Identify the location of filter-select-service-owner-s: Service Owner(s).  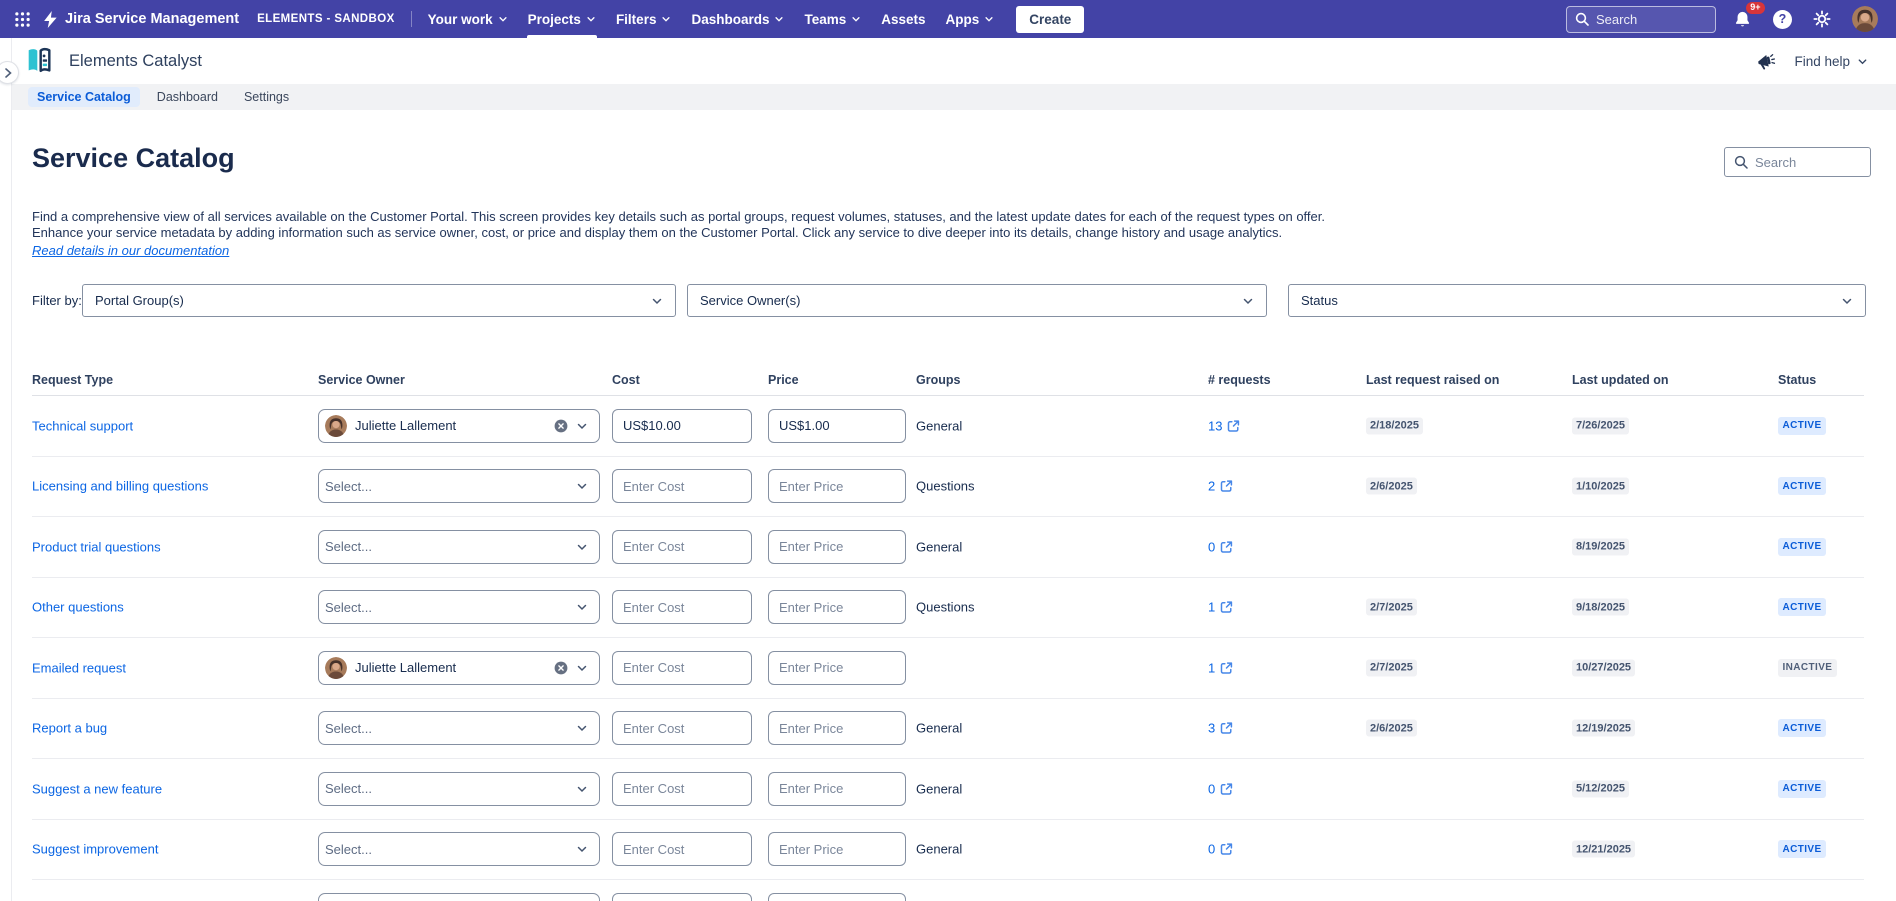
(977, 300).